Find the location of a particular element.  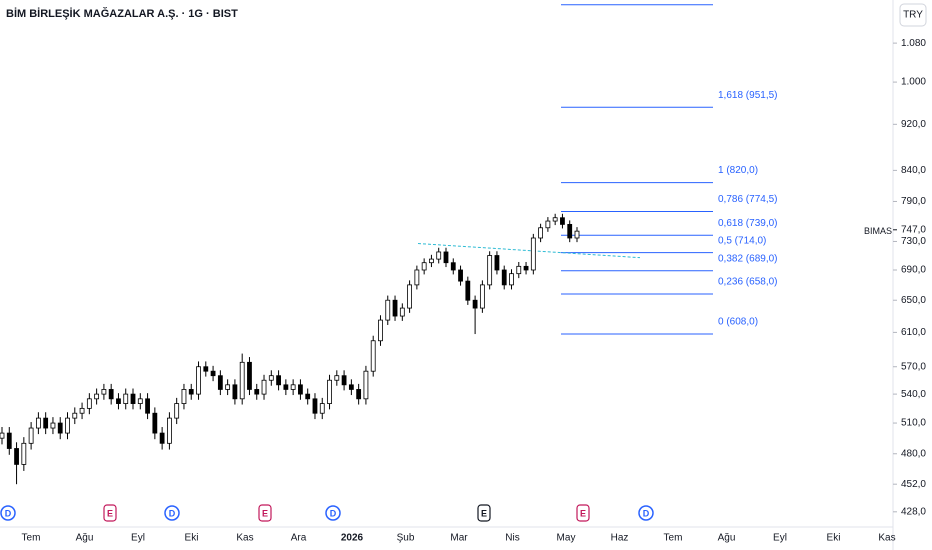

fib-label: 0,5 (714,0) is located at coordinates (742, 240).